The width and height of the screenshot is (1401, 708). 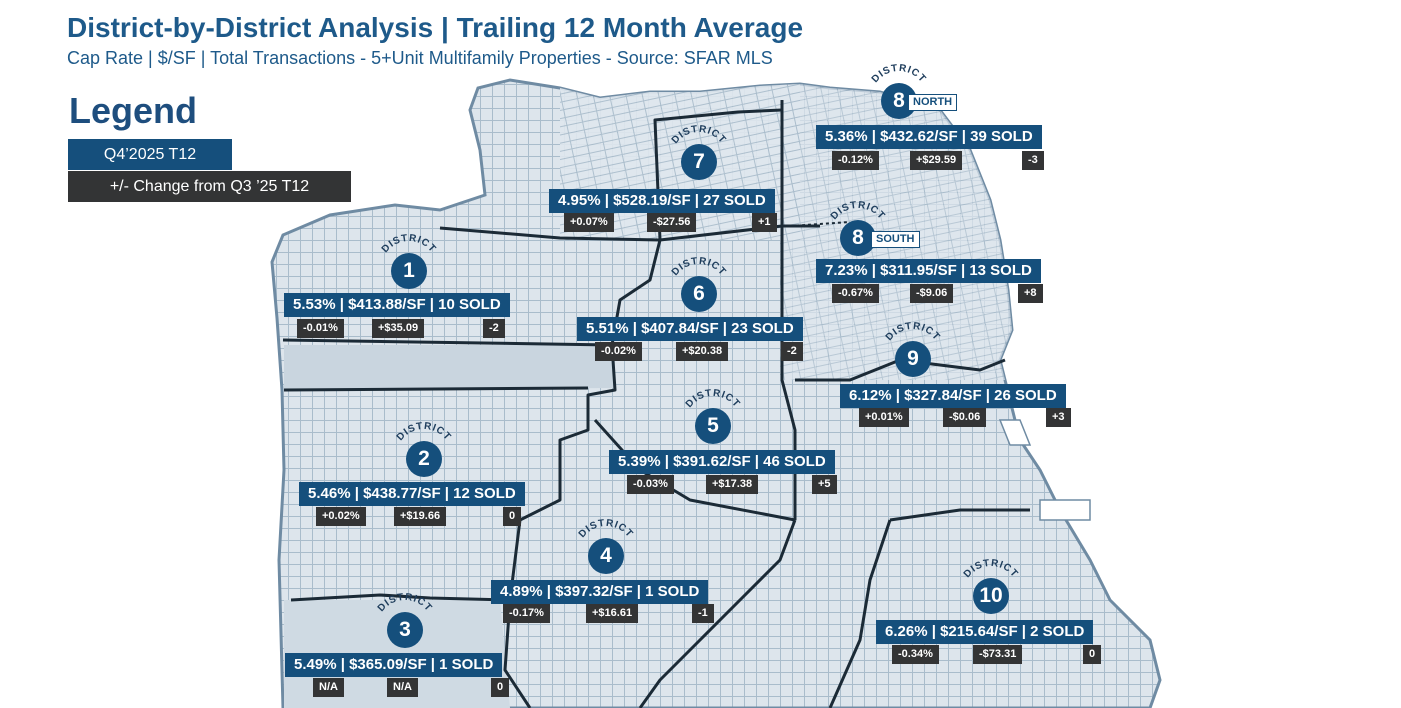 I want to click on district-stat-bar: 5.53% | $413.88/SF | 10 SOLD, so click(x=397, y=305).